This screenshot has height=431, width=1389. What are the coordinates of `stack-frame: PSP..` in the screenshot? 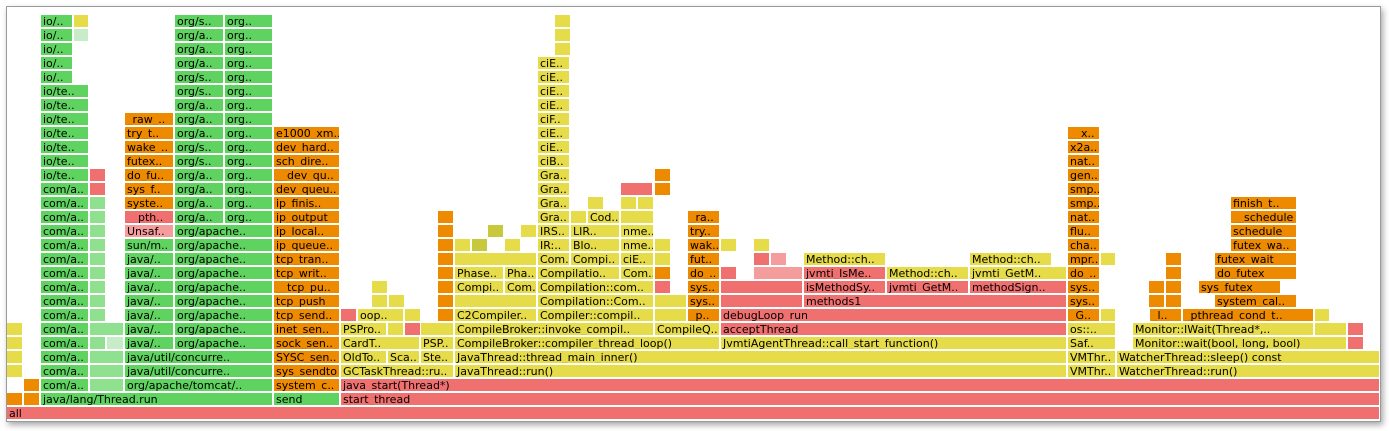 It's located at (437, 343).